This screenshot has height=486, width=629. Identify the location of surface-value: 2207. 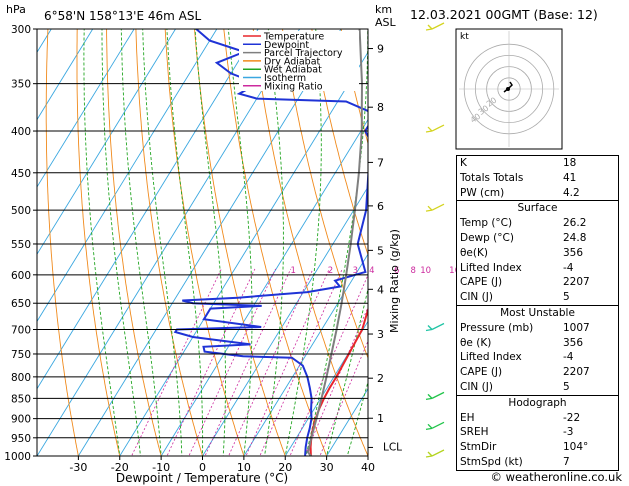
(576, 282).